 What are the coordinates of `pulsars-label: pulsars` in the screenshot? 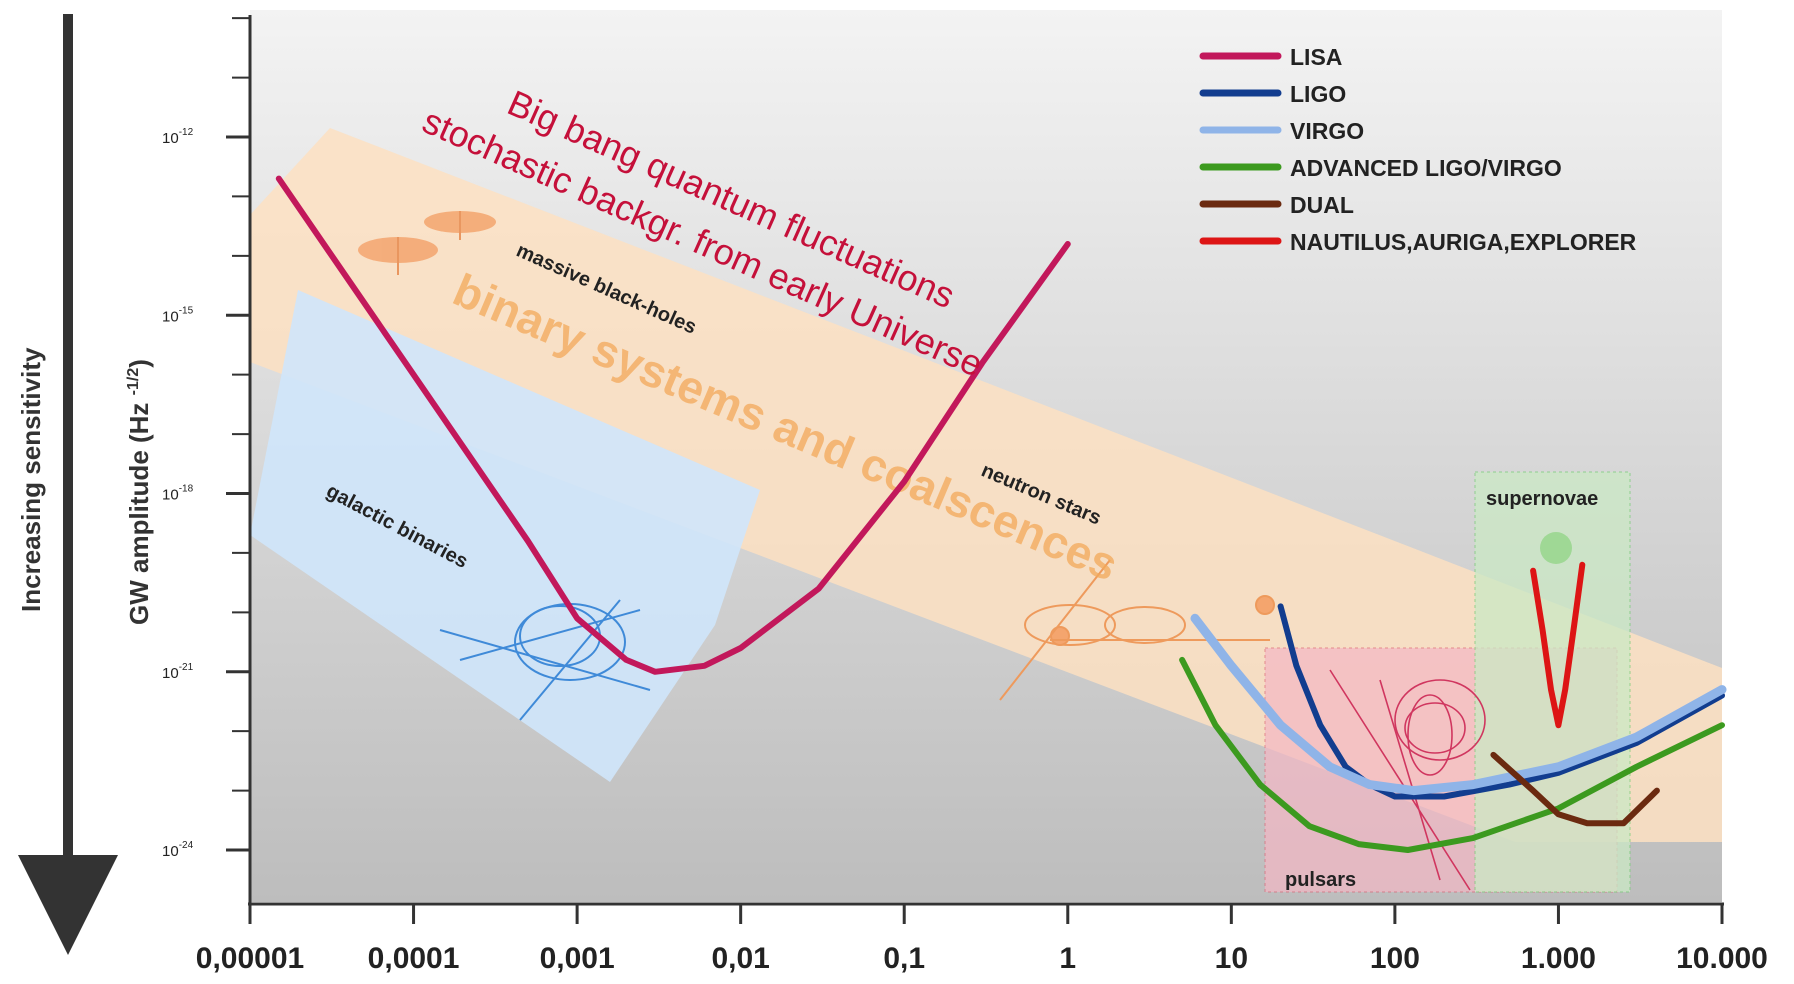 It's located at (1320, 880).